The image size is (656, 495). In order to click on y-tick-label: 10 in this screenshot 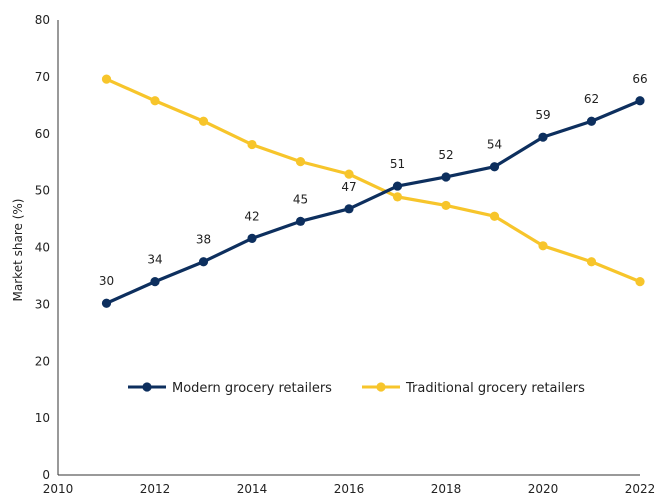, I will do `click(42, 418)`.